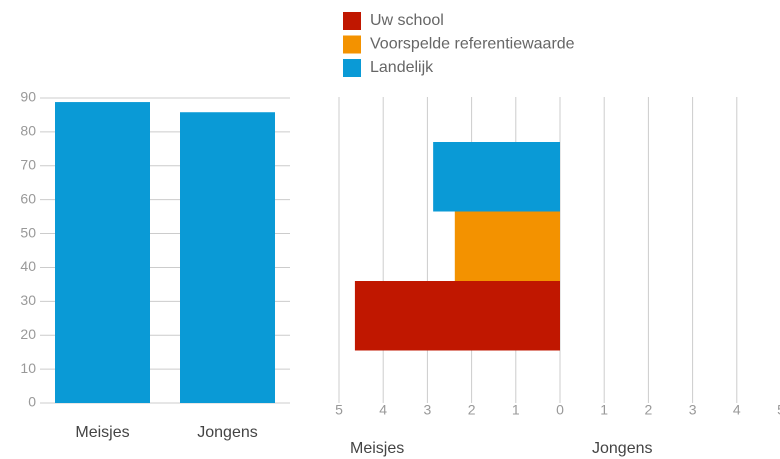 The height and width of the screenshot is (459, 780). I want to click on y-tick-label: 0, so click(32, 402).